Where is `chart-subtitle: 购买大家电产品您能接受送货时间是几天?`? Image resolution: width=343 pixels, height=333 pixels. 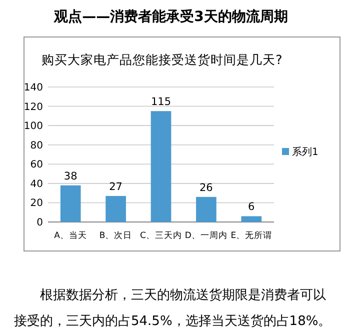 chart-subtitle: 购买大家电产品您能接受送货时间是几天? is located at coordinates (162, 59).